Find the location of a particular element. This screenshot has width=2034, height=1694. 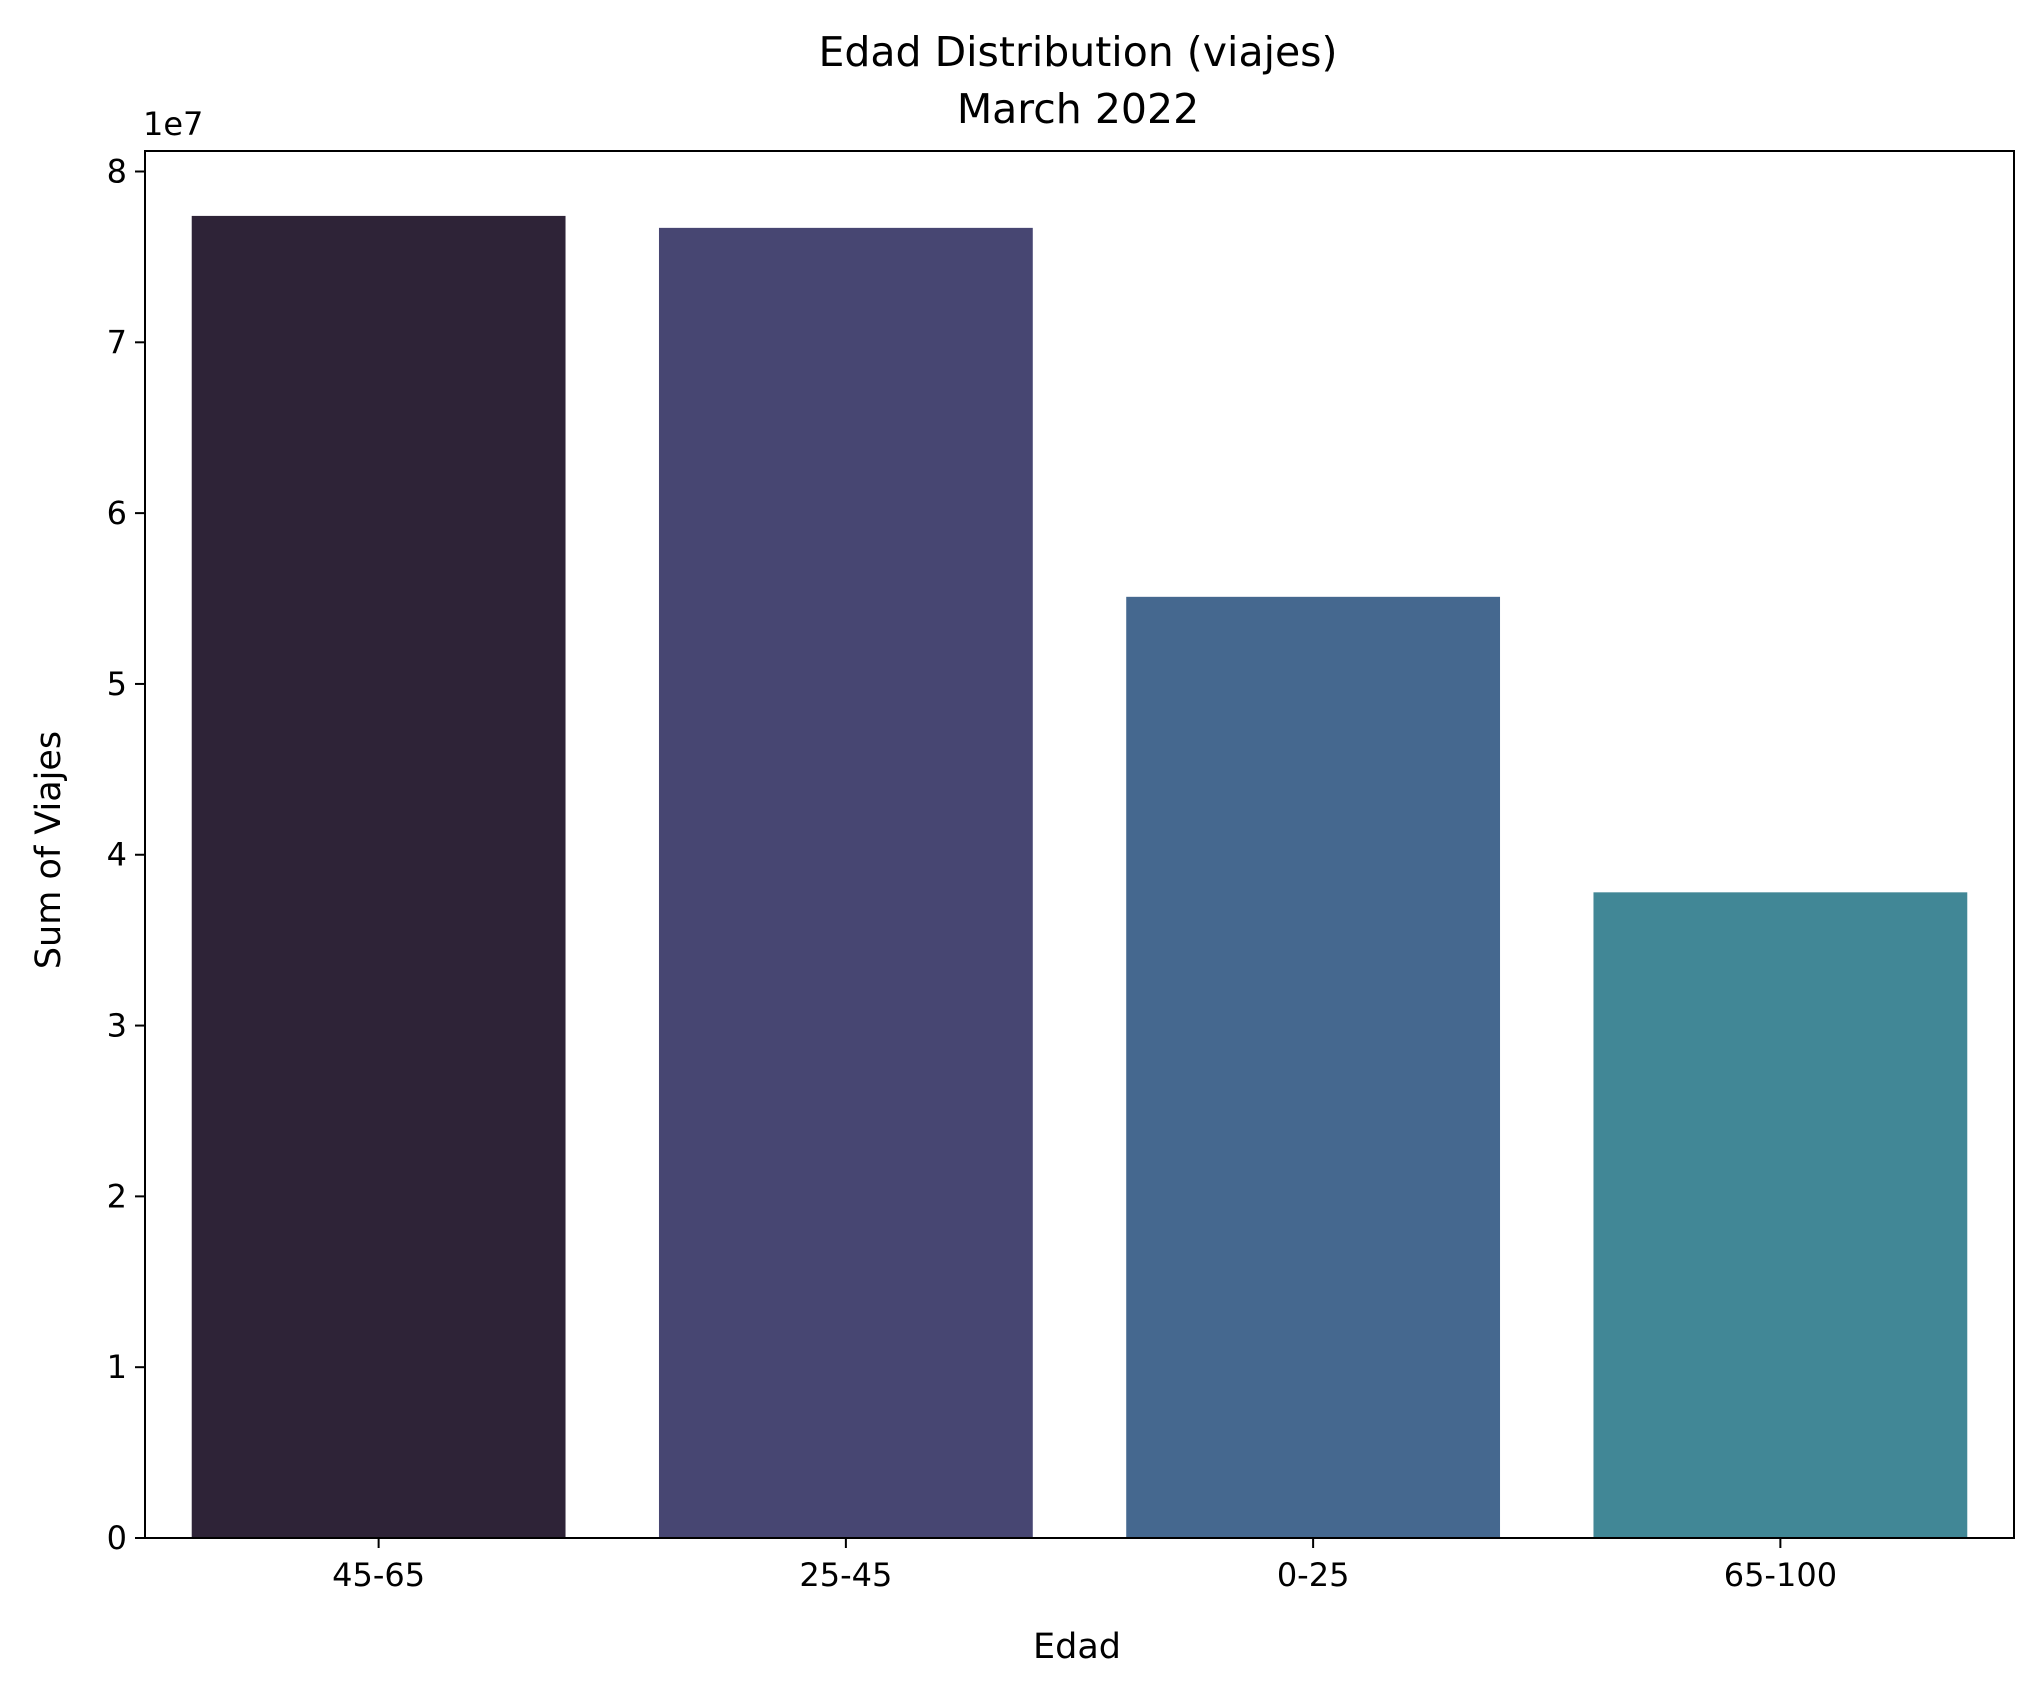

y-tick-label: 2 is located at coordinates (117, 1196).